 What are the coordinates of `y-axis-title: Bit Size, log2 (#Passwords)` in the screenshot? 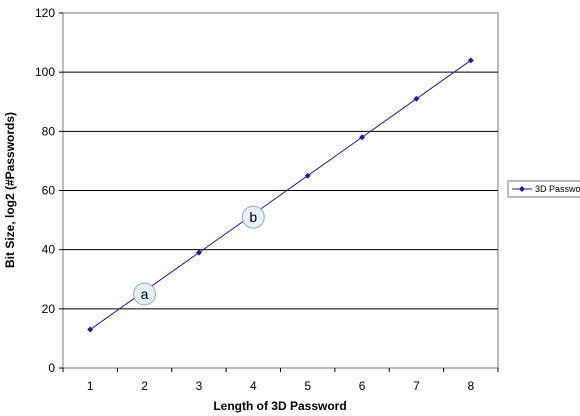 It's located at (10, 190).